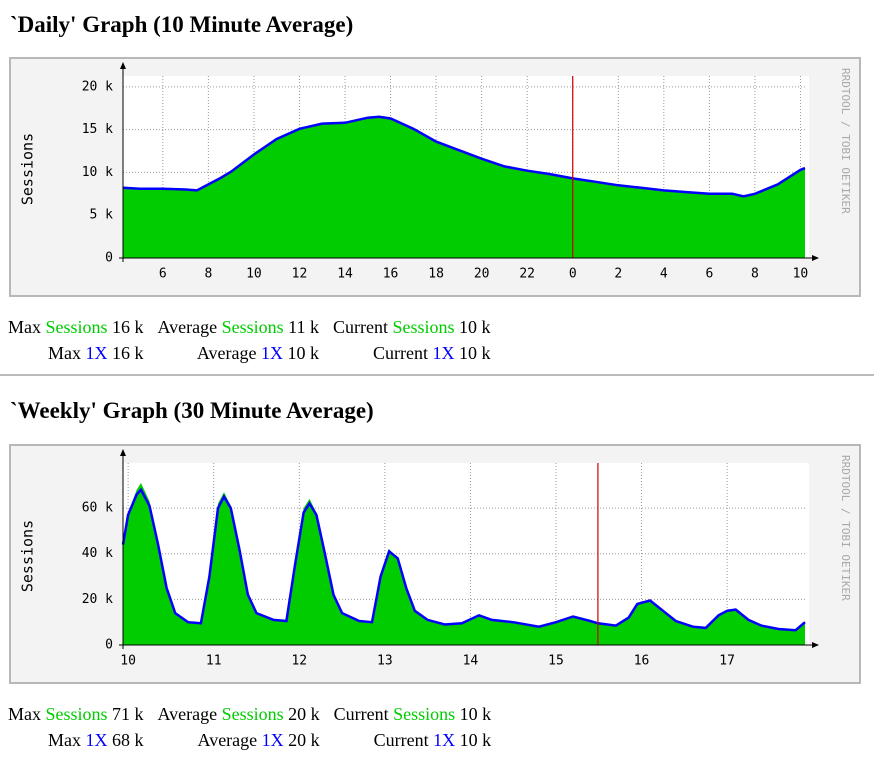 The height and width of the screenshot is (765, 874). What do you see at coordinates (573, 274) in the screenshot?
I see `x-tick-label: 0` at bounding box center [573, 274].